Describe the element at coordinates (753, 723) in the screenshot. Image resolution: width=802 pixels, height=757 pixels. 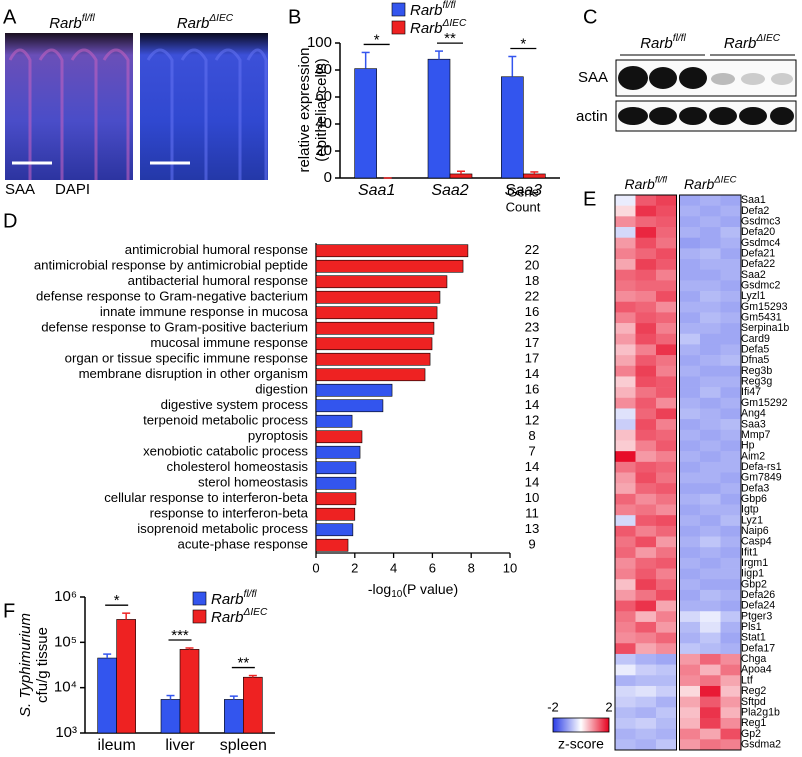
I see `gene-label: Reg1` at that location.